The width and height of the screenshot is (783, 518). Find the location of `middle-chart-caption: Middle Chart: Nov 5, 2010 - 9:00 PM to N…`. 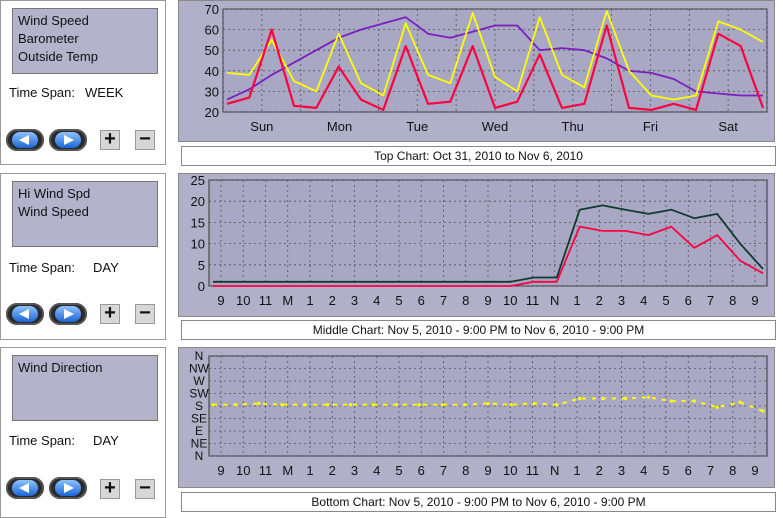

middle-chart-caption: Middle Chart: Nov 5, 2010 - 9:00 PM to N… is located at coordinates (478, 330).